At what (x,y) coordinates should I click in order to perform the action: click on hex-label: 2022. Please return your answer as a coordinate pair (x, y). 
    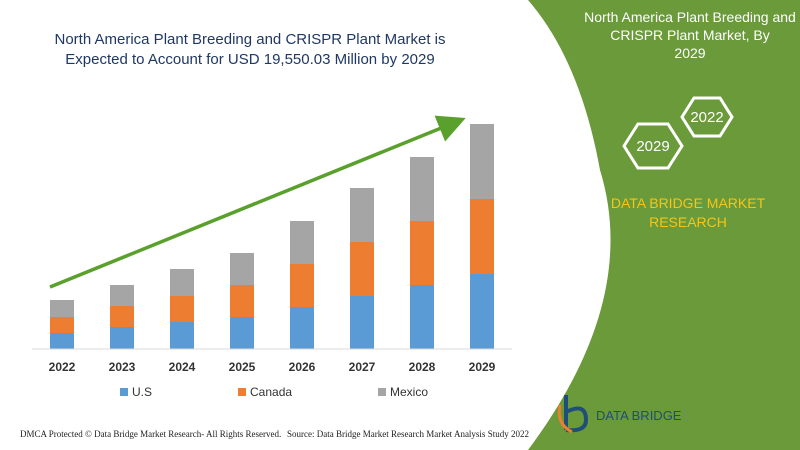
    Looking at the image, I should click on (706, 117).